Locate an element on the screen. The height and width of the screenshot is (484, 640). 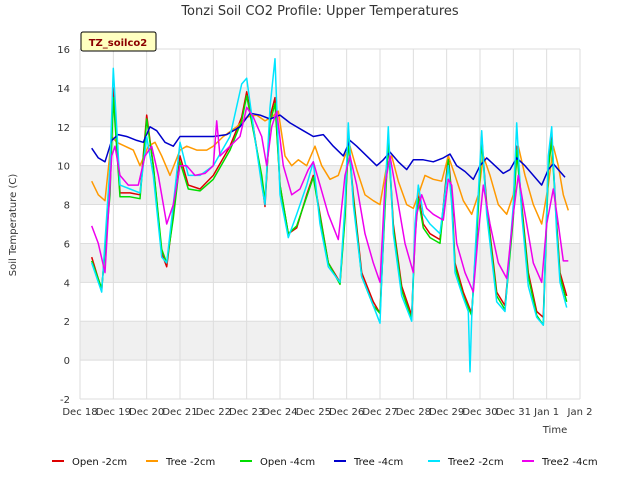
dataset-tag-label: TZ_soilco2 is located at coordinates (118, 43).